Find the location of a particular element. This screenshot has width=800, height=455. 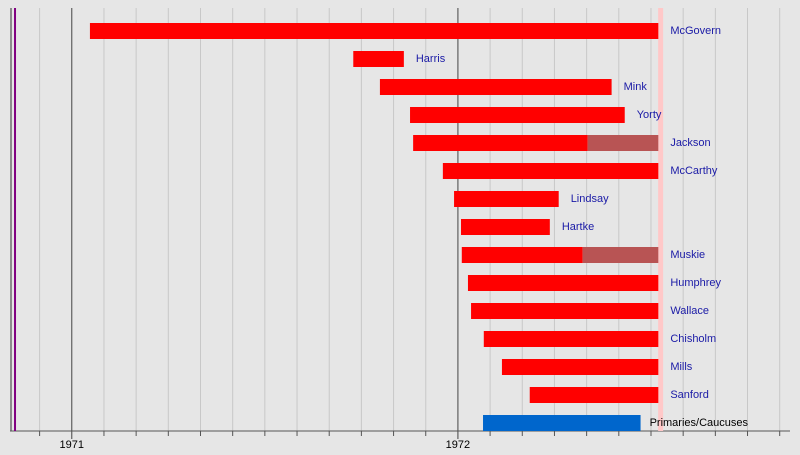

bar-label: Sanford is located at coordinates (689, 395).